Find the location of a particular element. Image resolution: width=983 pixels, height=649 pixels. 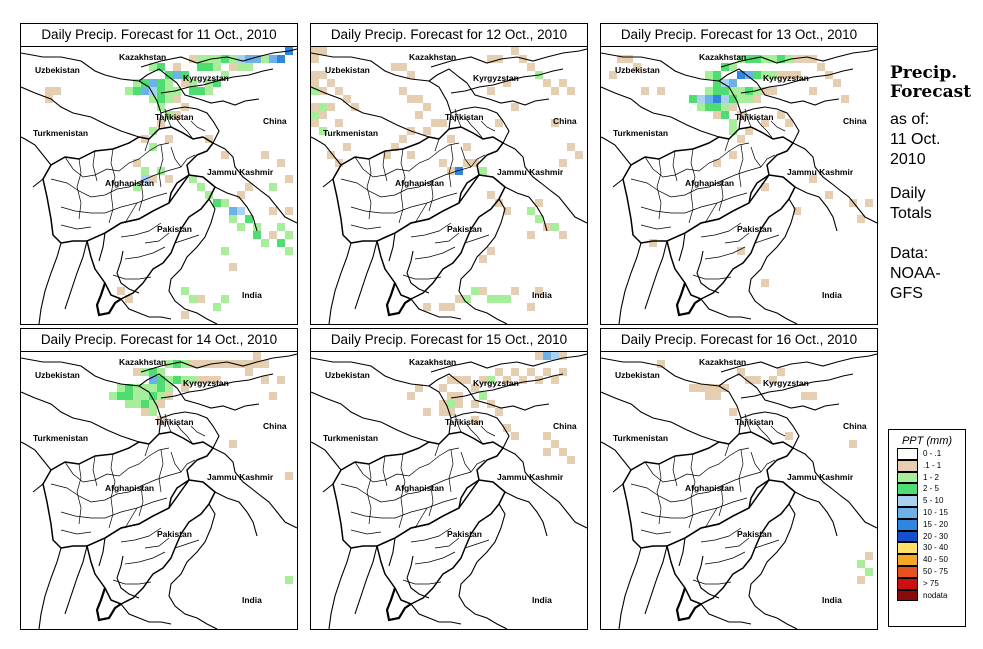

map-label-uzbekistan: Uzbekistan is located at coordinates (57, 70).